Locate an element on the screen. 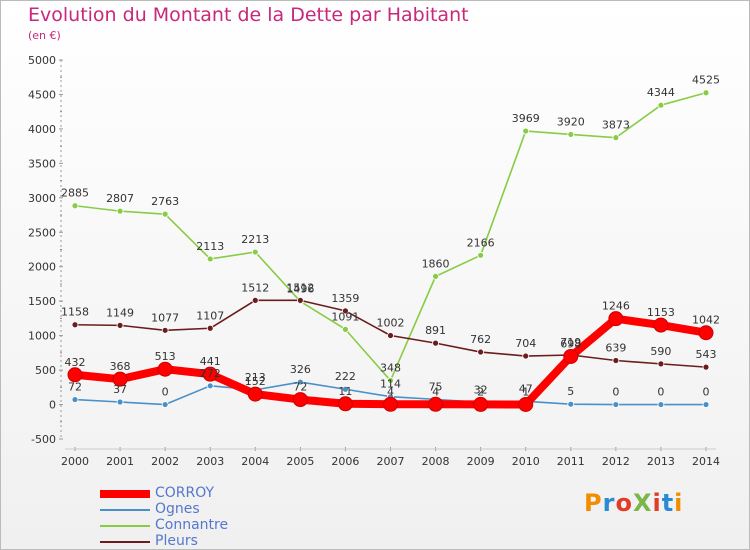  data-label-connantre: 2763 is located at coordinates (165, 201).